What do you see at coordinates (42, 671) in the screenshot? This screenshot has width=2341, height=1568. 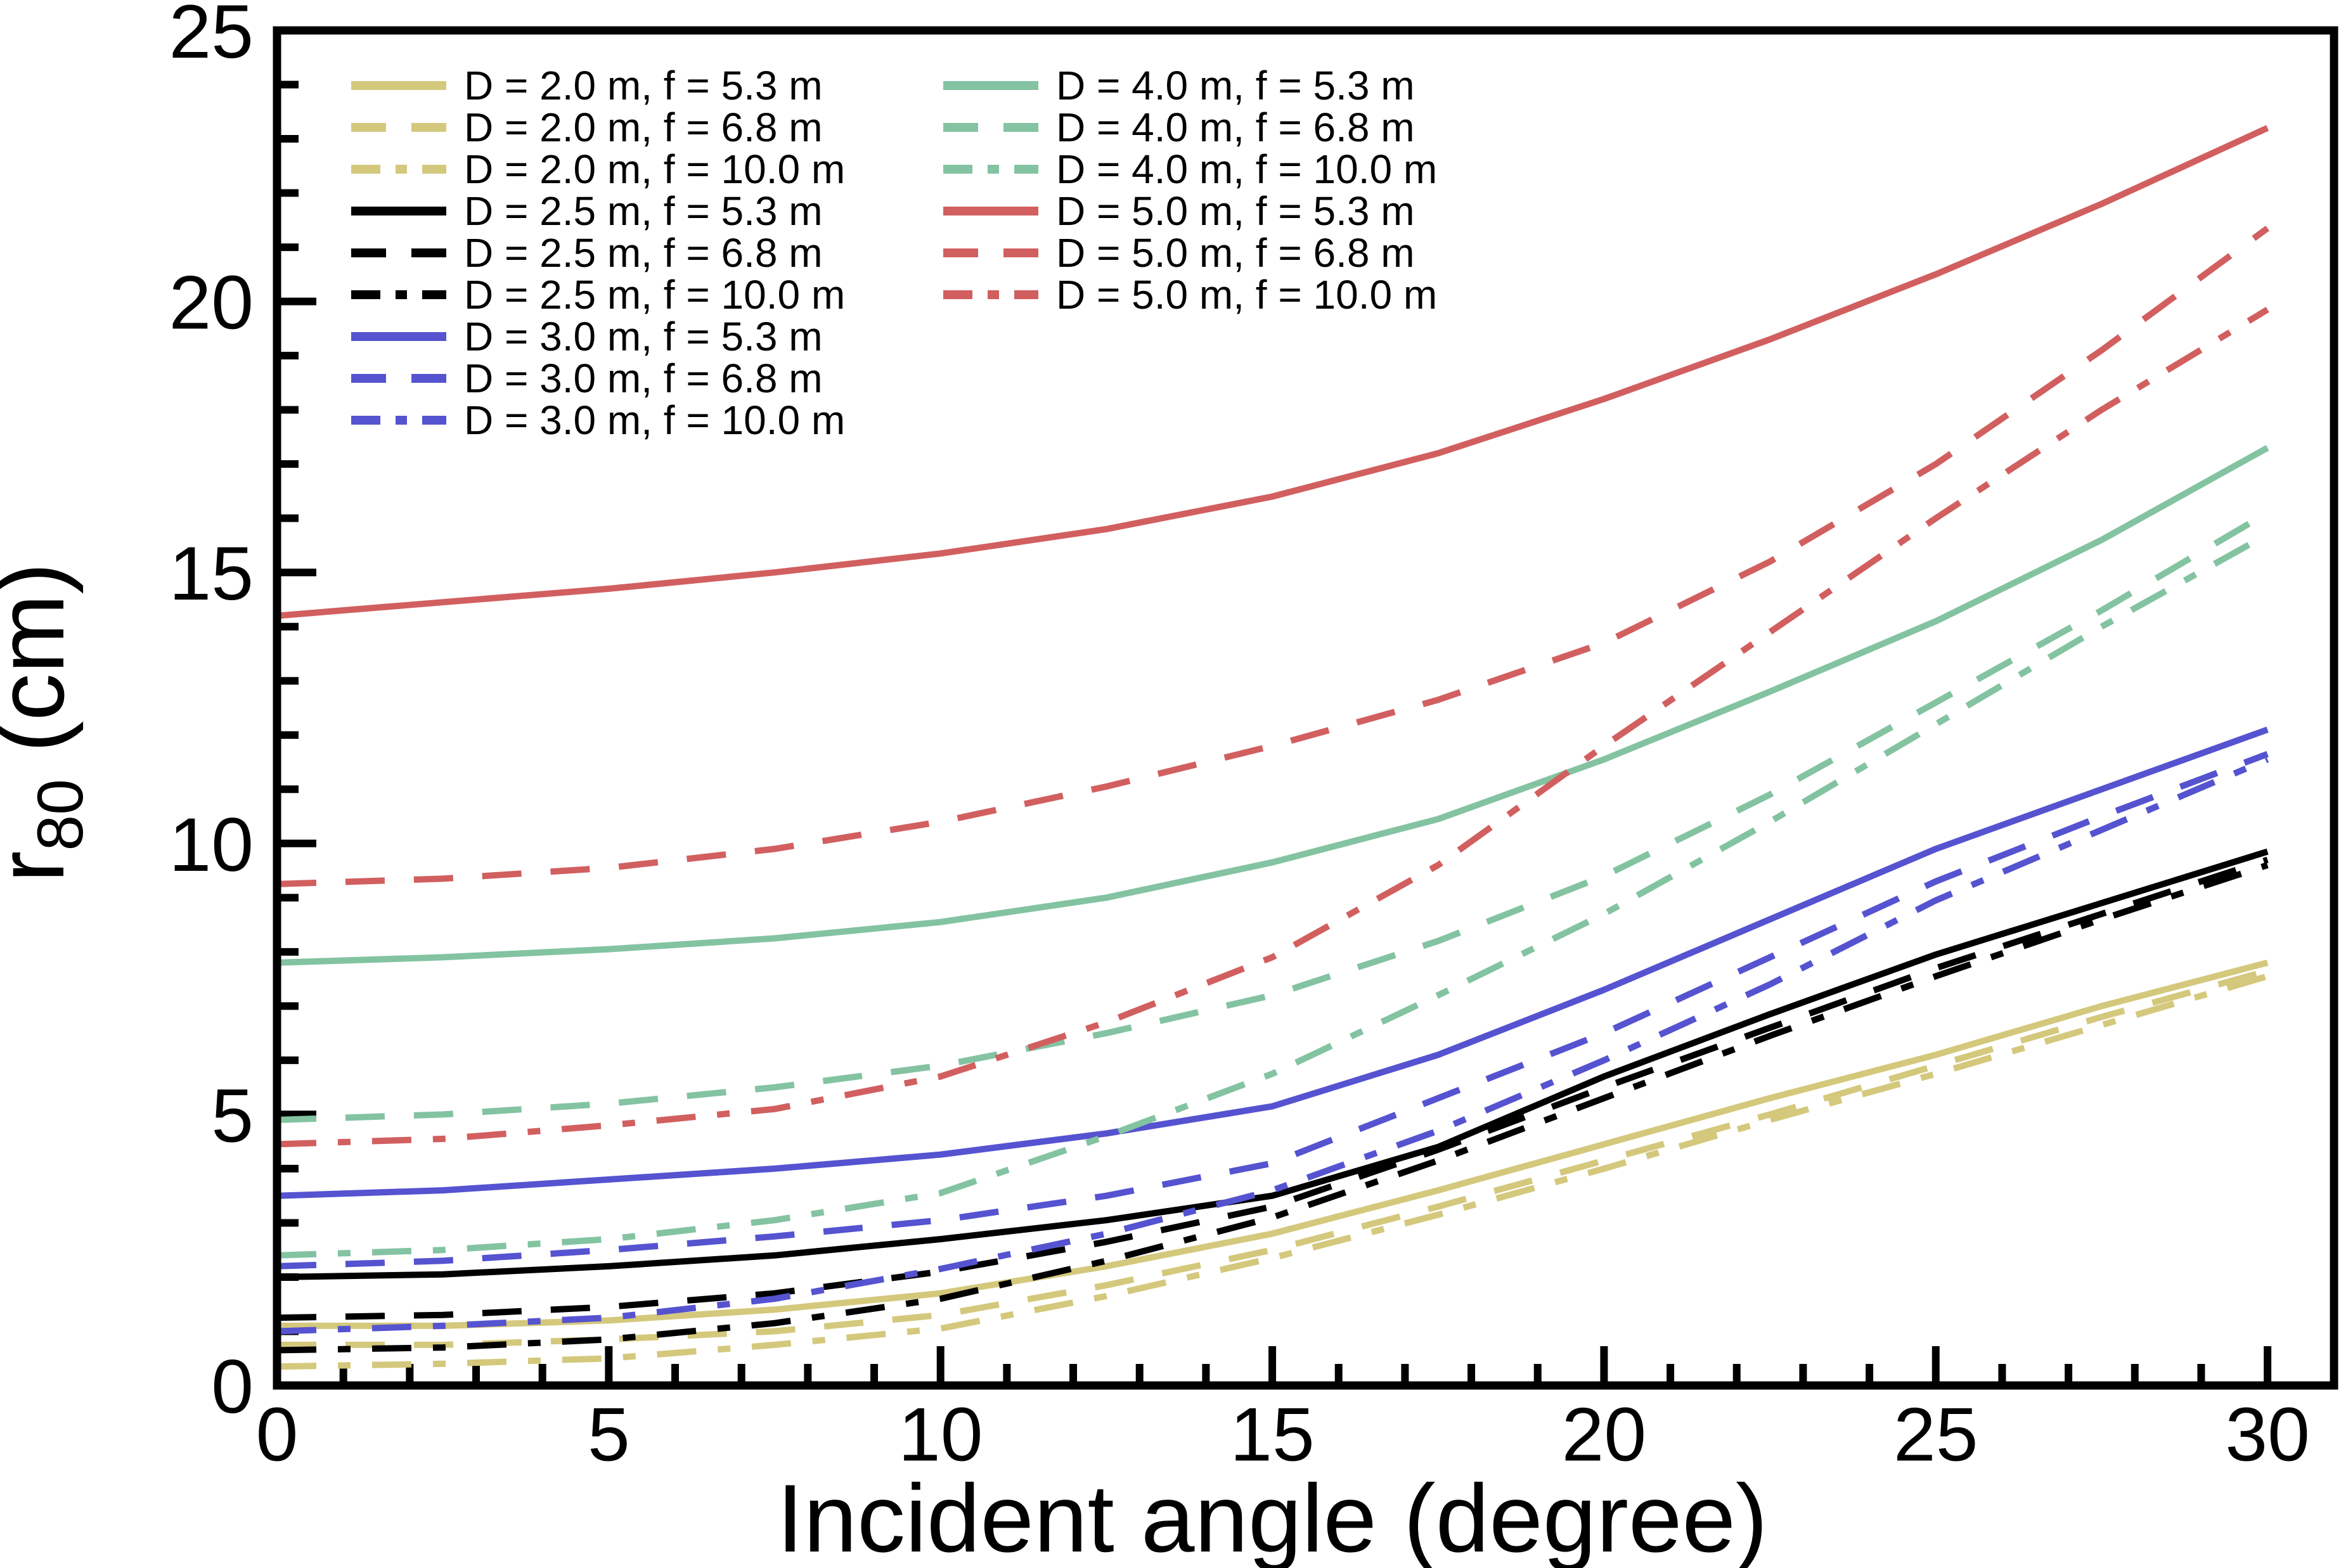 I see `y-axis-title-unit: (cm)` at bounding box center [42, 671].